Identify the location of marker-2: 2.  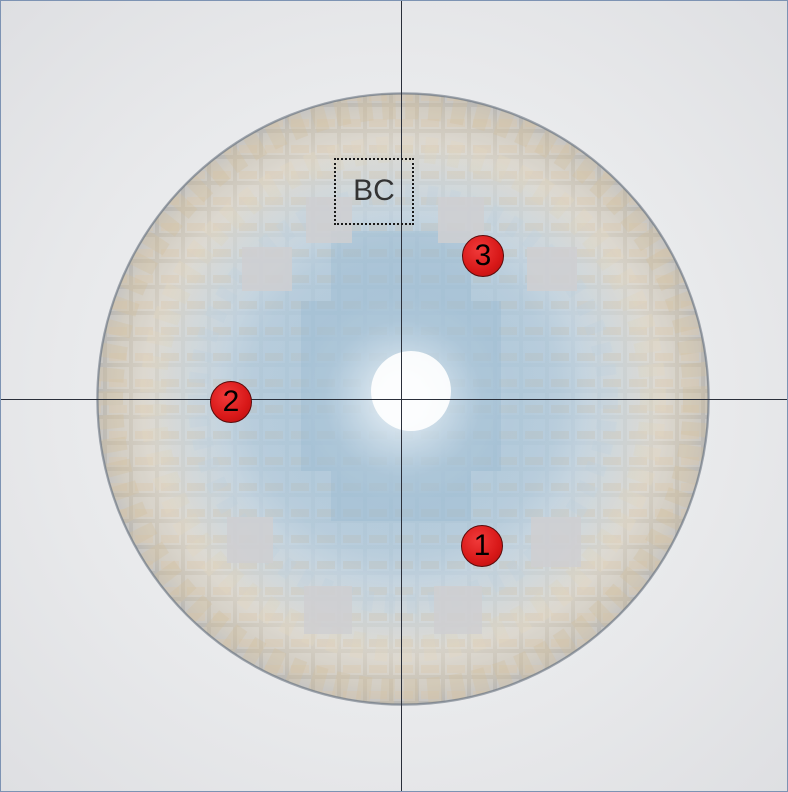
(231, 402).